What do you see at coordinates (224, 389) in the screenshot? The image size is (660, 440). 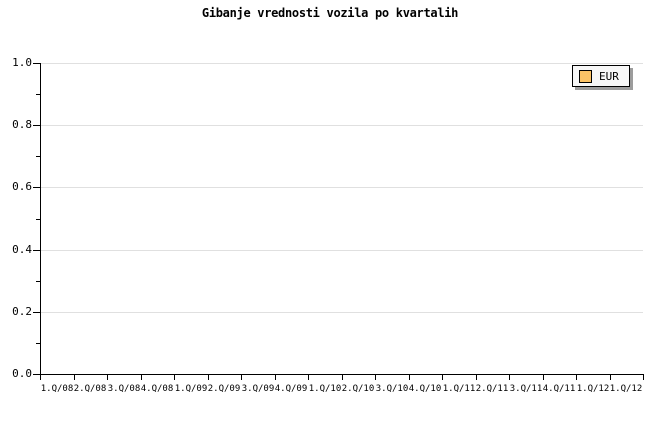 I see `x-axis-label: 2.Q/09` at bounding box center [224, 389].